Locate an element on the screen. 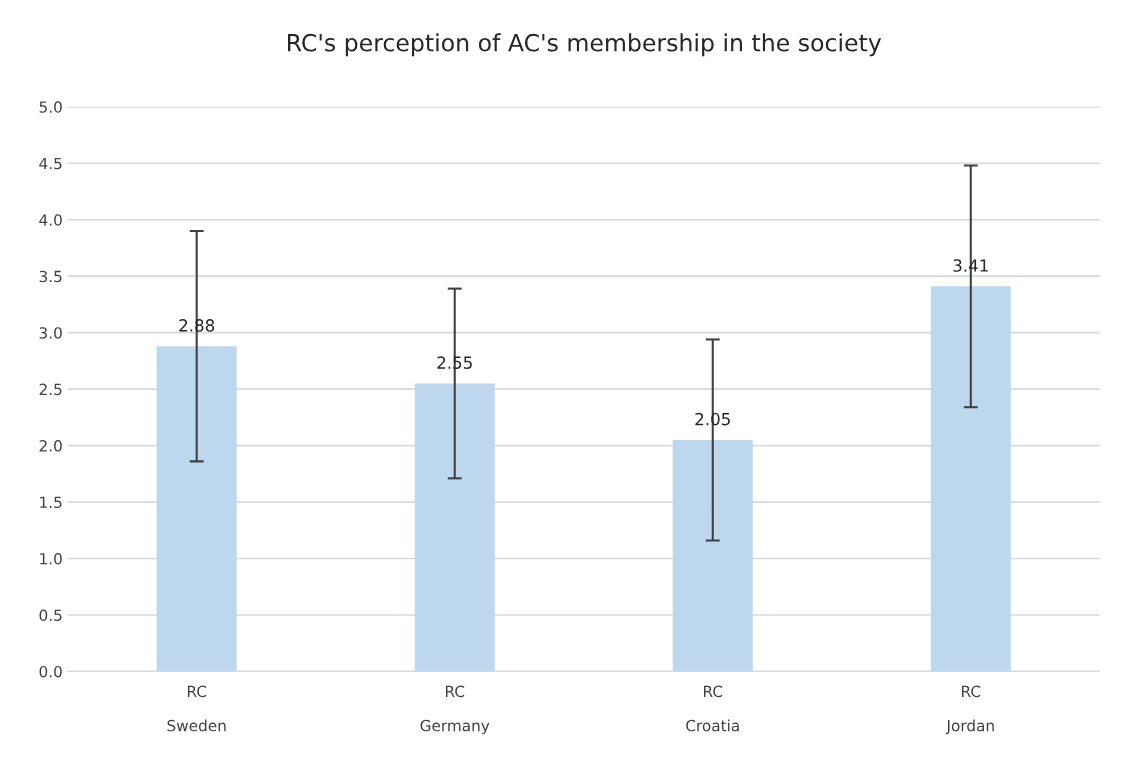  y-tick-label: 1.0 is located at coordinates (51, 558).